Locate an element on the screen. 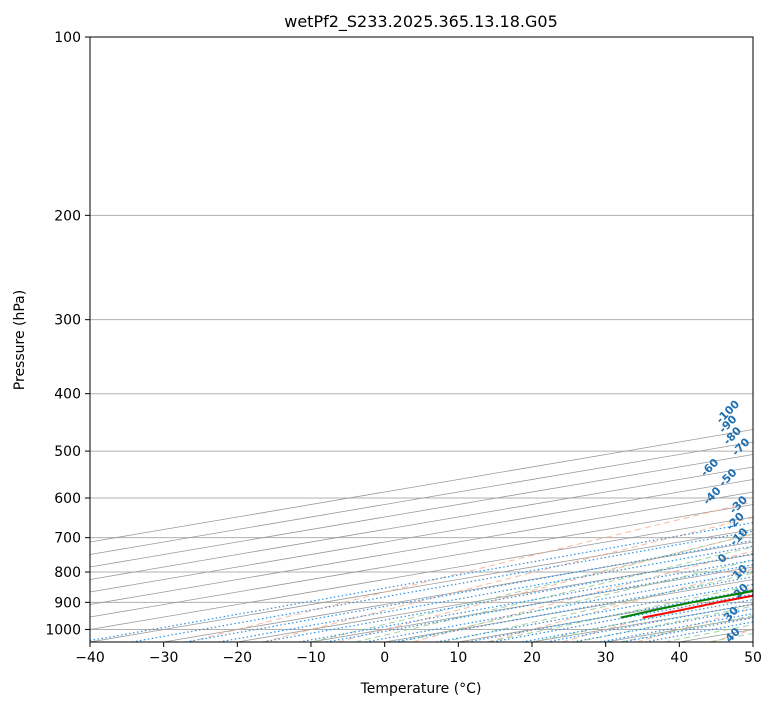  chart-title: wetPf2_S233.2025.365.13.18.G05 is located at coordinates (421, 22).